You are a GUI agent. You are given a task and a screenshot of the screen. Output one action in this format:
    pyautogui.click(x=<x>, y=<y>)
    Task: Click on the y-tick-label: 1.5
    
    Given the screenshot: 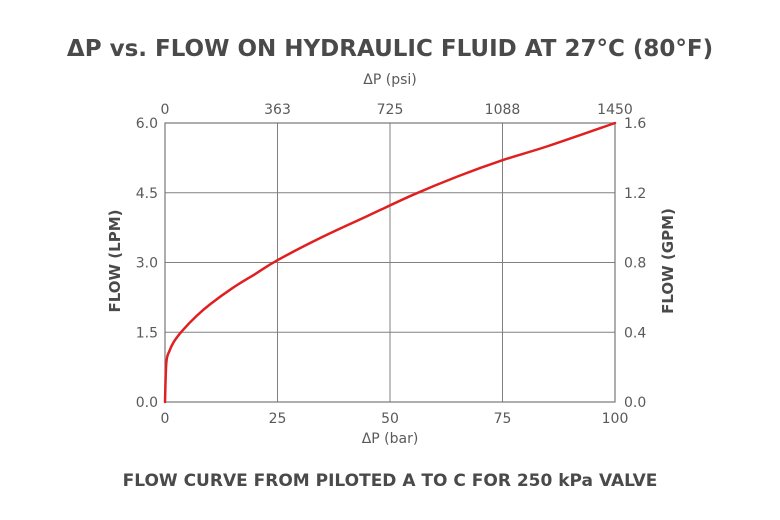 What is the action you would take?
    pyautogui.click(x=147, y=333)
    